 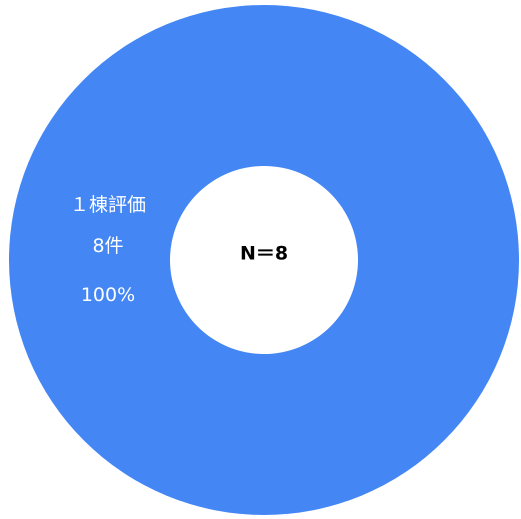 What do you see at coordinates (264, 254) in the screenshot?
I see `center-total-label: N＝8` at bounding box center [264, 254].